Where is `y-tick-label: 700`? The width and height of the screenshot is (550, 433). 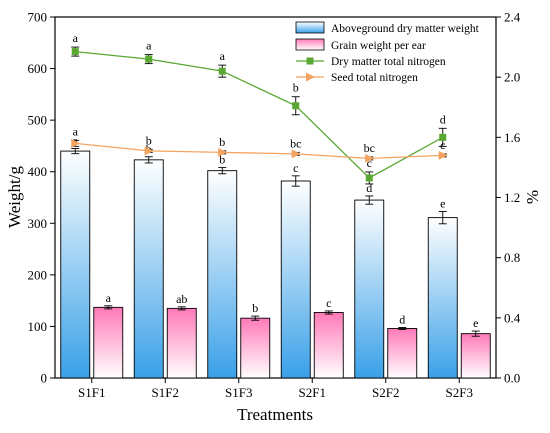 y-tick-label: 700 is located at coordinates (38, 17).